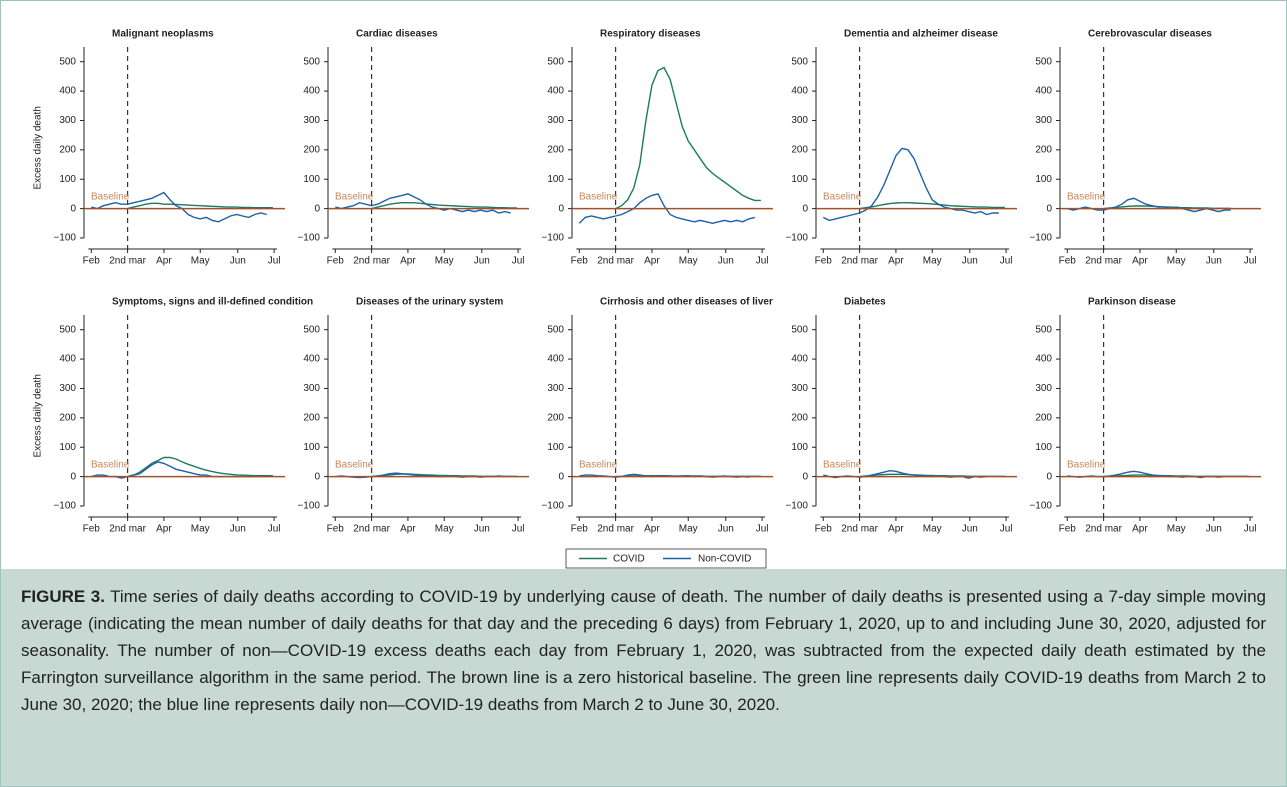 The width and height of the screenshot is (1287, 787). I want to click on panel-title: Parkinson disease, so click(1132, 302).